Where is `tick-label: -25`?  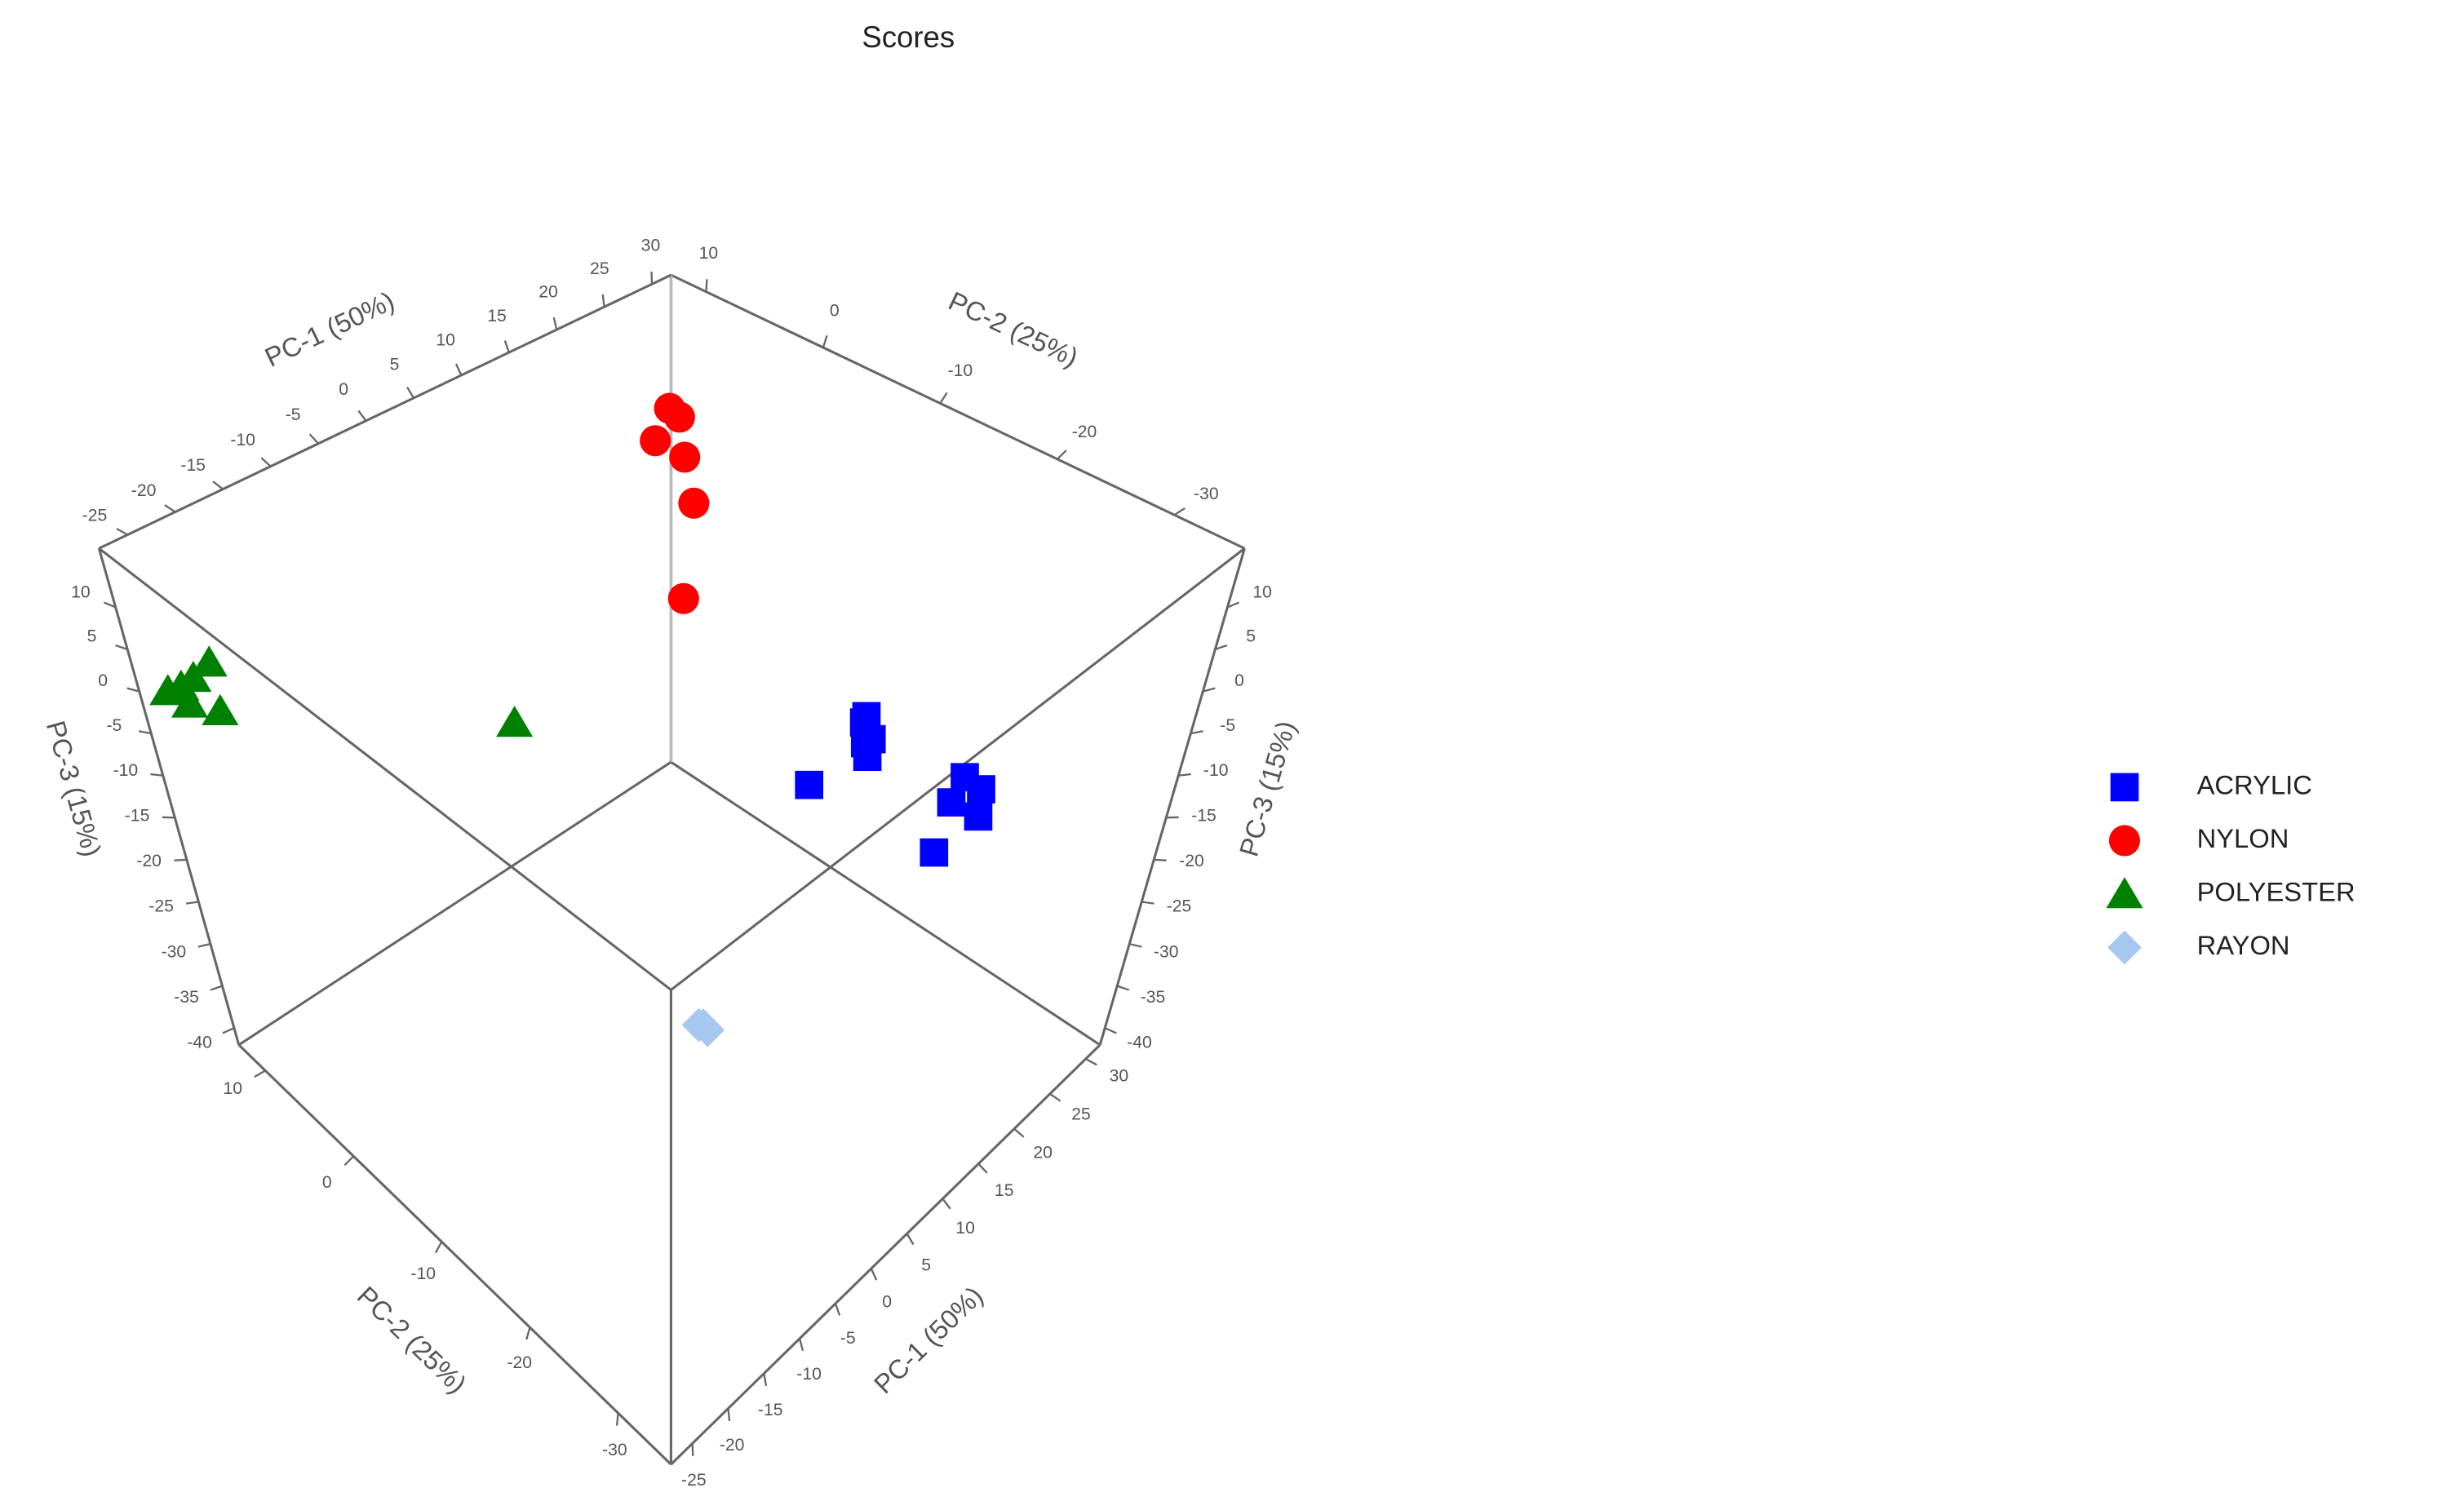 tick-label: -25 is located at coordinates (1179, 907).